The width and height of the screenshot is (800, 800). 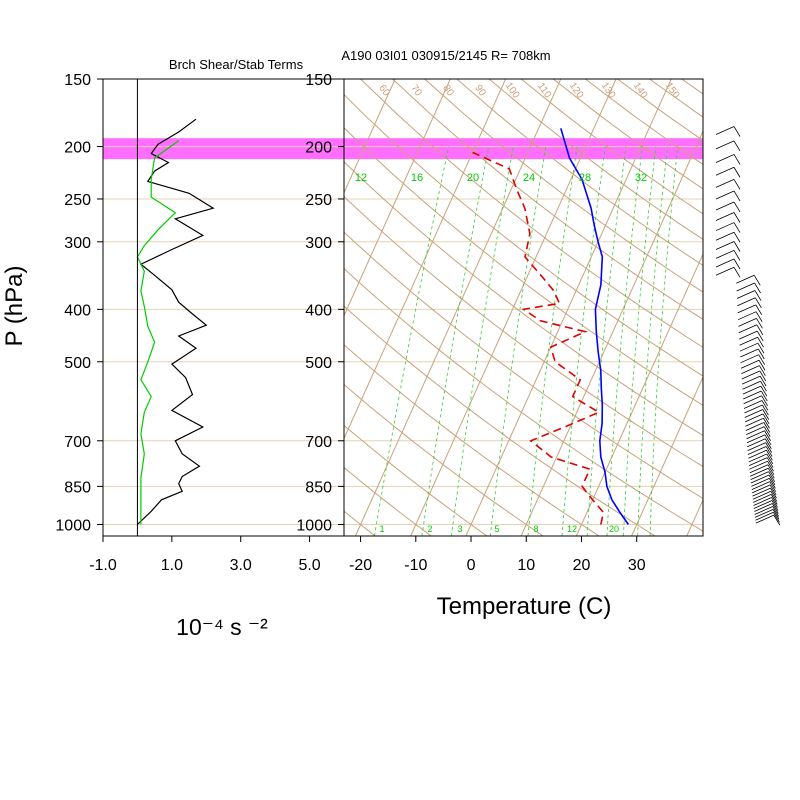 I want to click on sounding-profiles, so click(x=551, y=326).